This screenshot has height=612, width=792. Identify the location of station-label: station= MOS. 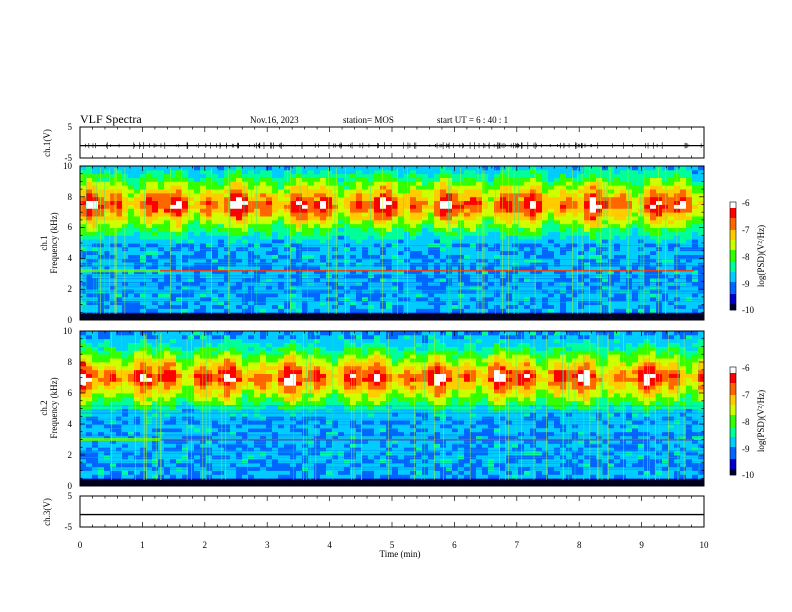
(368, 120).